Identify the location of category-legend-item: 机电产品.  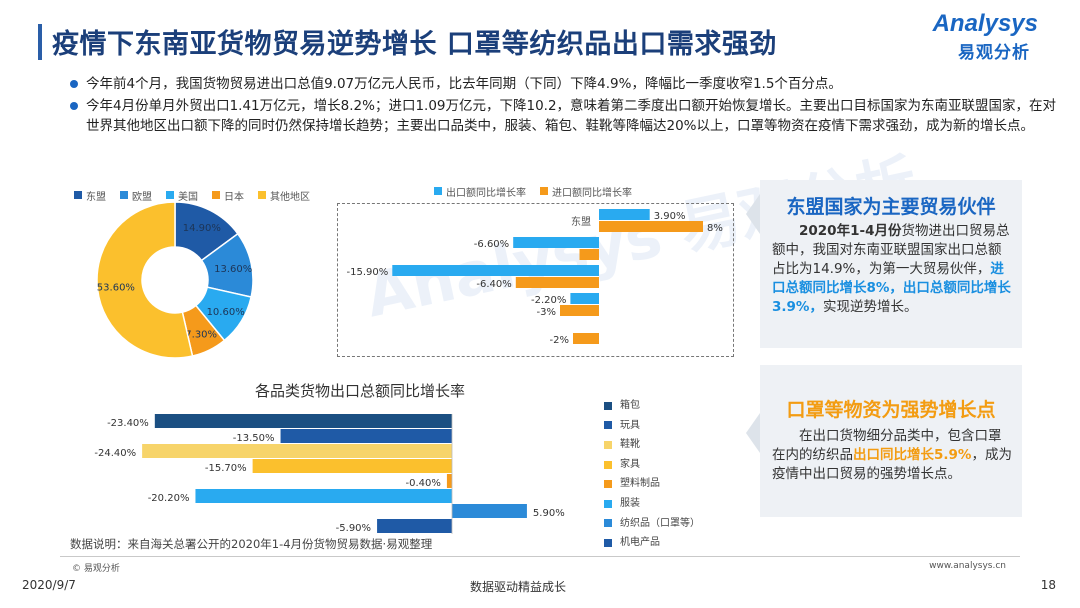
(652, 543).